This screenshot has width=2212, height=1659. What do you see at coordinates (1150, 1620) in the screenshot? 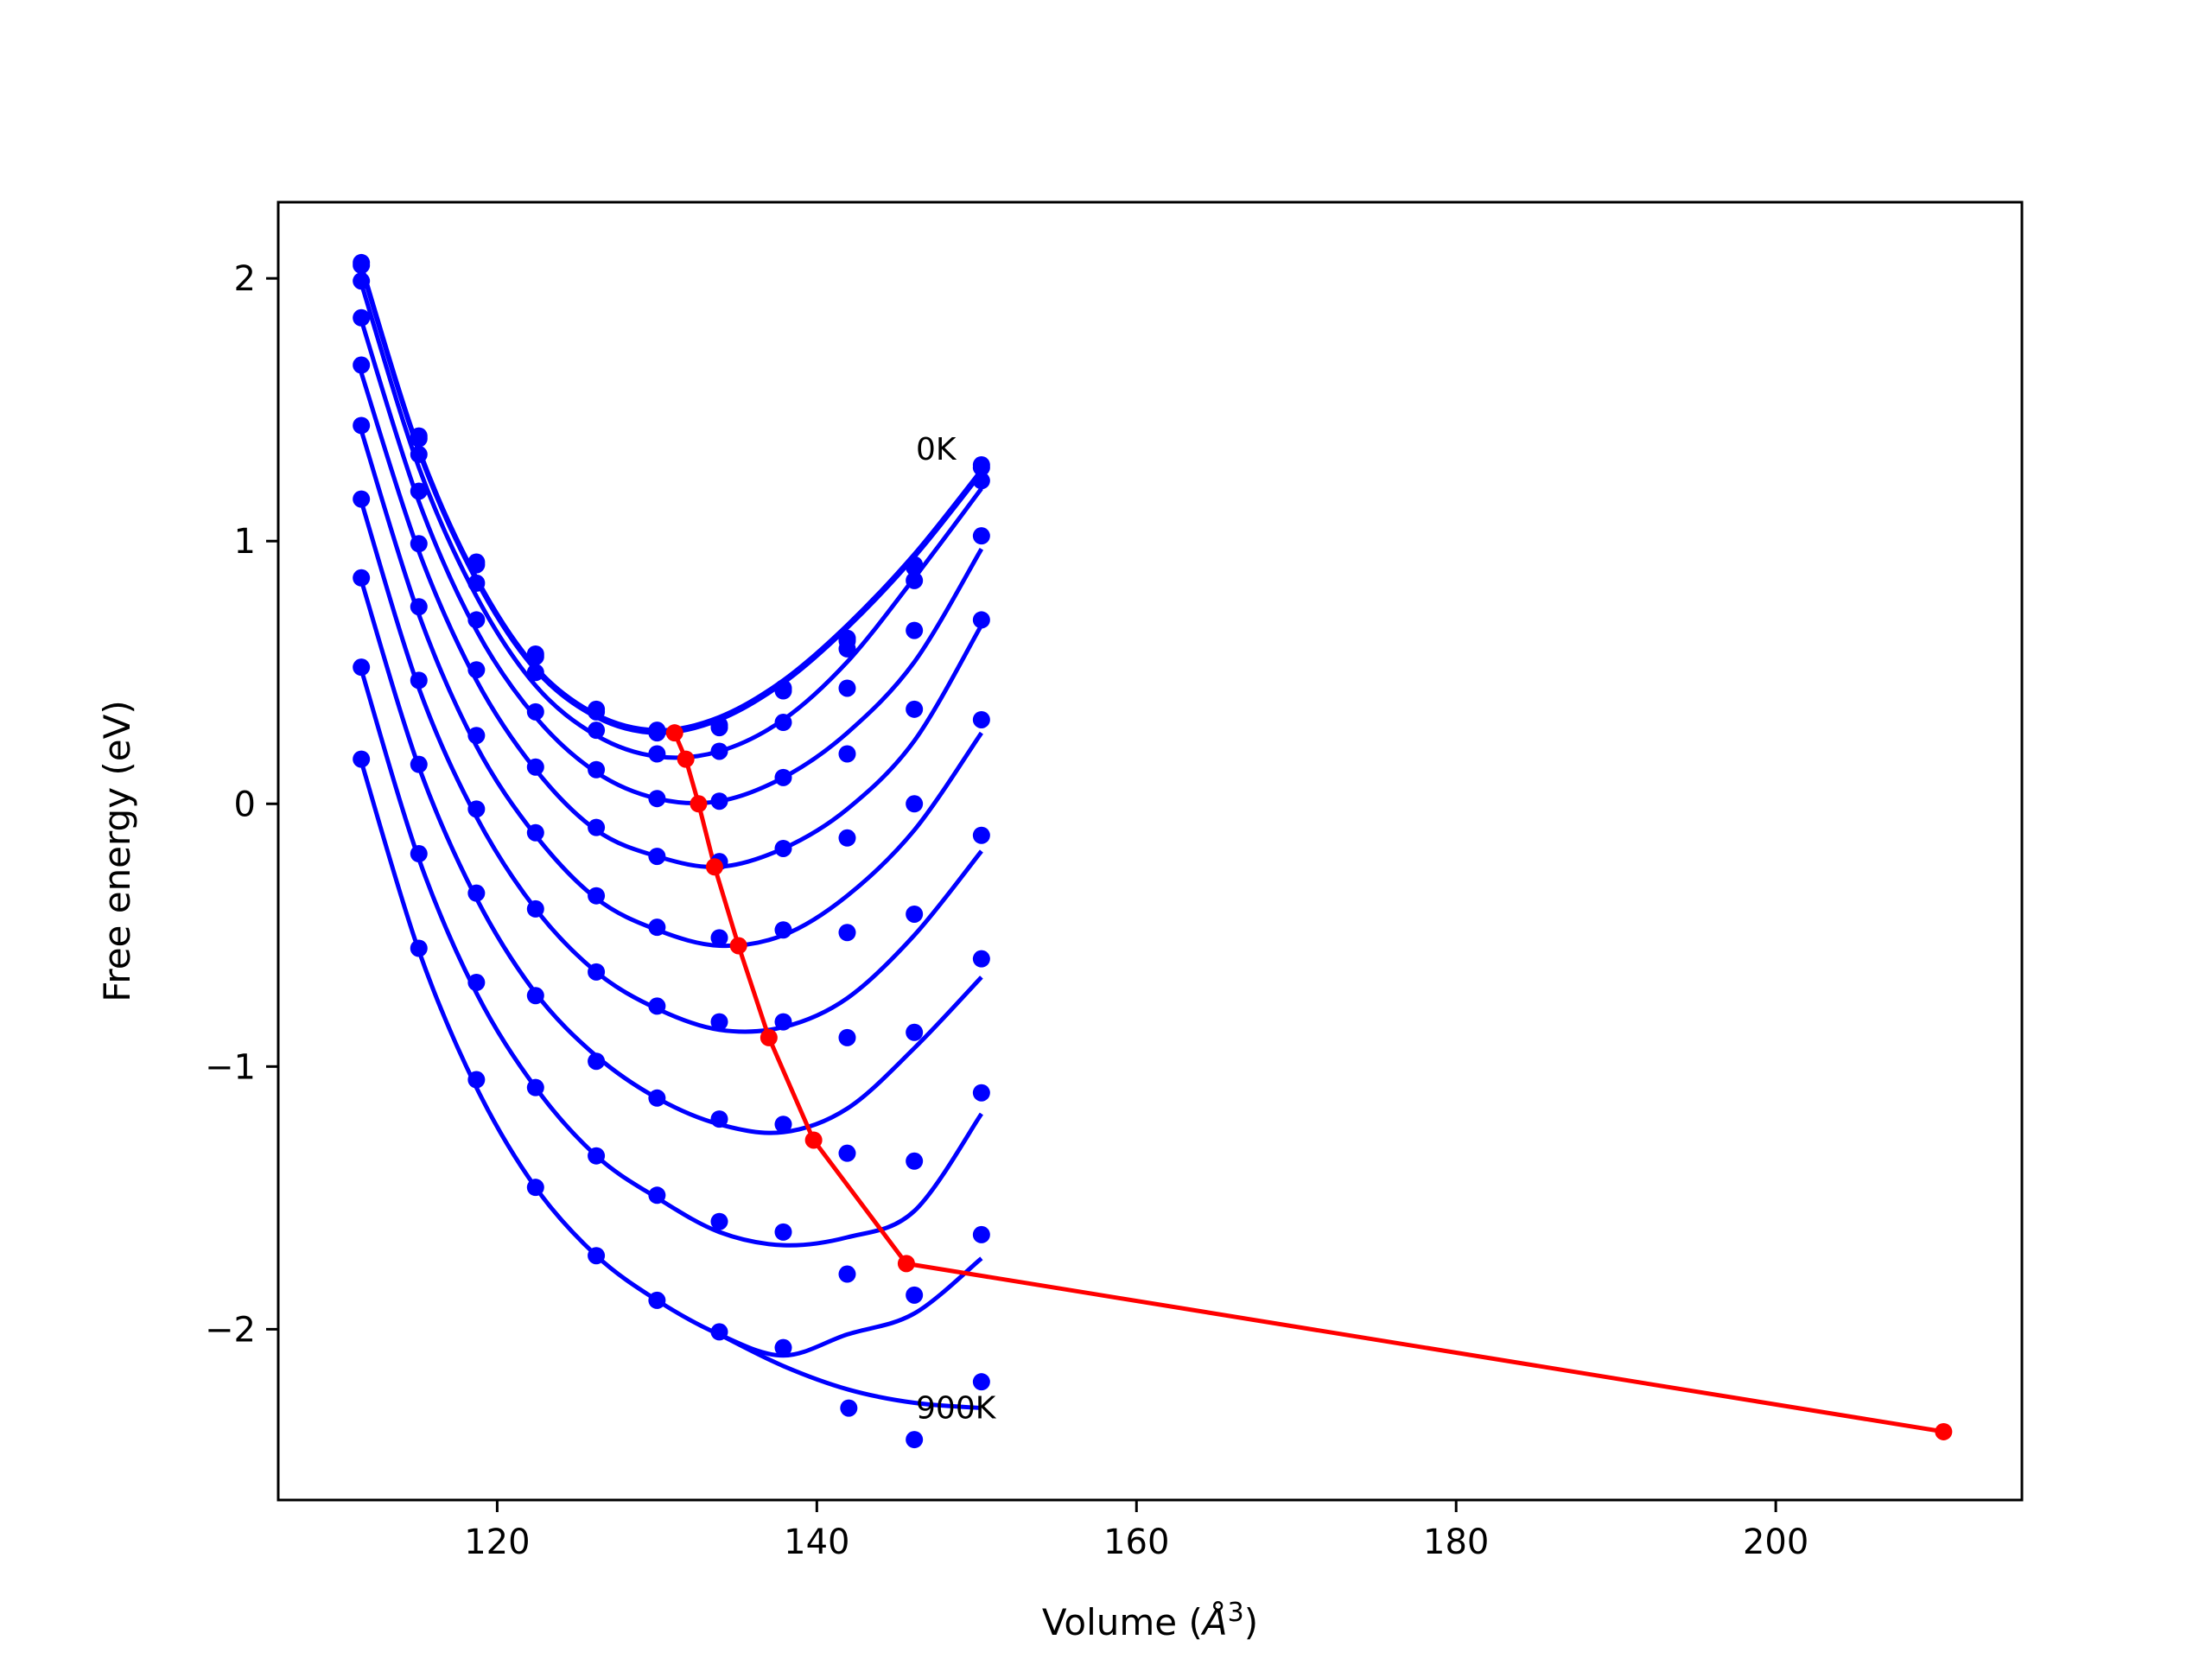
I see `x-axis-label: Volume (Å3)` at bounding box center [1150, 1620].